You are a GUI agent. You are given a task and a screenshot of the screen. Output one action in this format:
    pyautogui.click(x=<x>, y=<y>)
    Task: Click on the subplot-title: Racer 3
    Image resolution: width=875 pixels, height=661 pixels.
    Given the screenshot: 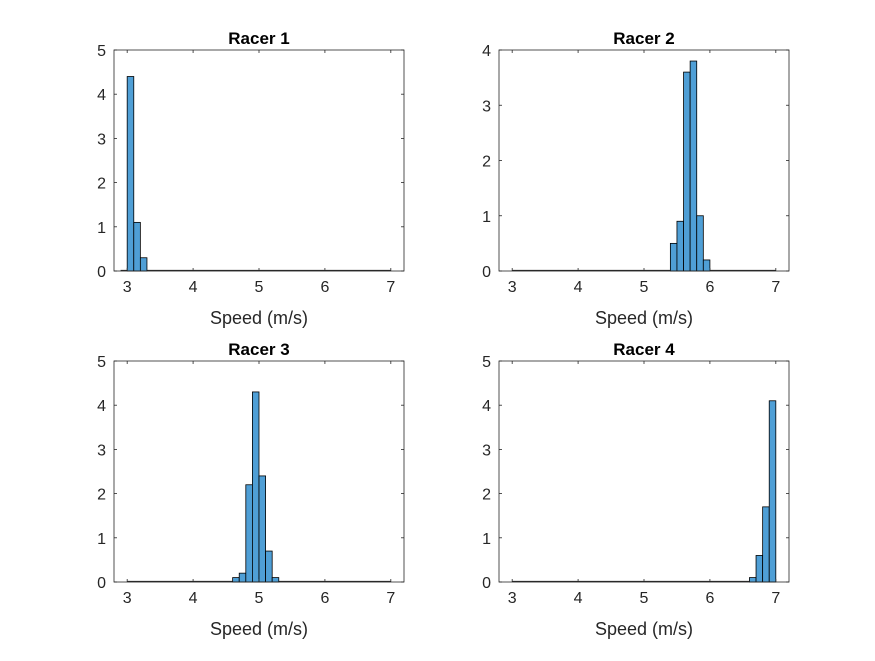 What is the action you would take?
    pyautogui.click(x=258, y=349)
    